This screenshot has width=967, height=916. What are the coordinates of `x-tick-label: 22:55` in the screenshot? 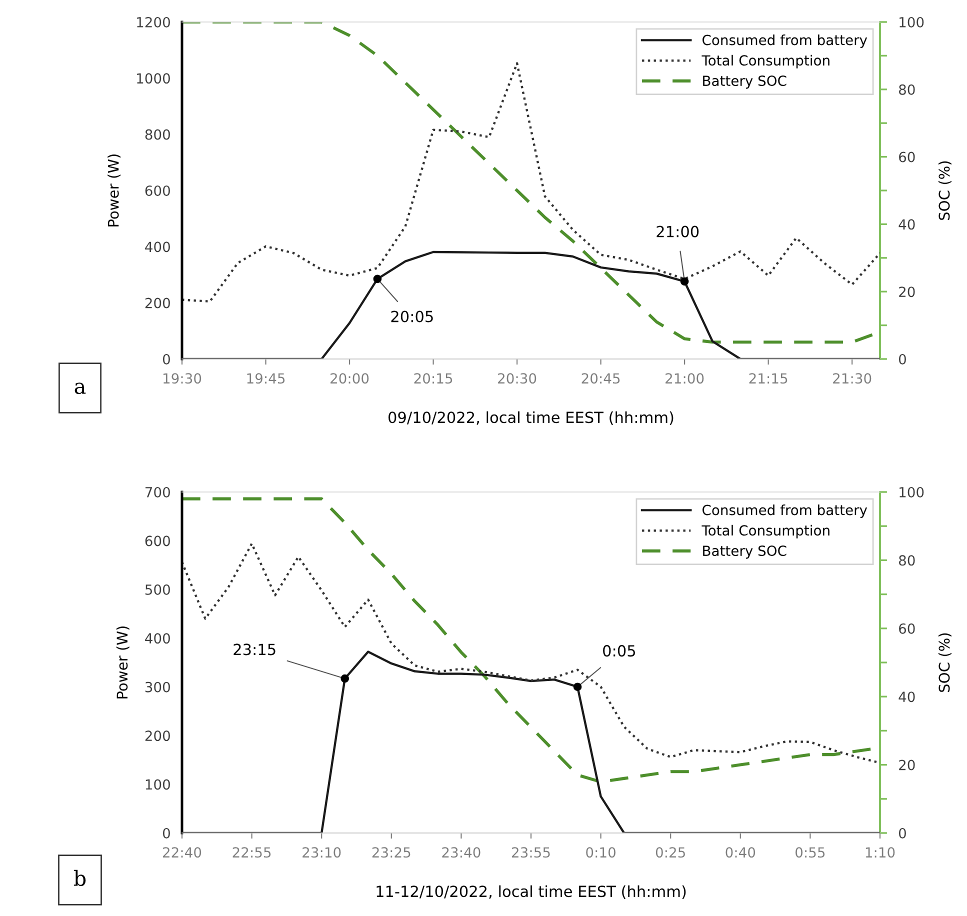 It's located at (251, 852).